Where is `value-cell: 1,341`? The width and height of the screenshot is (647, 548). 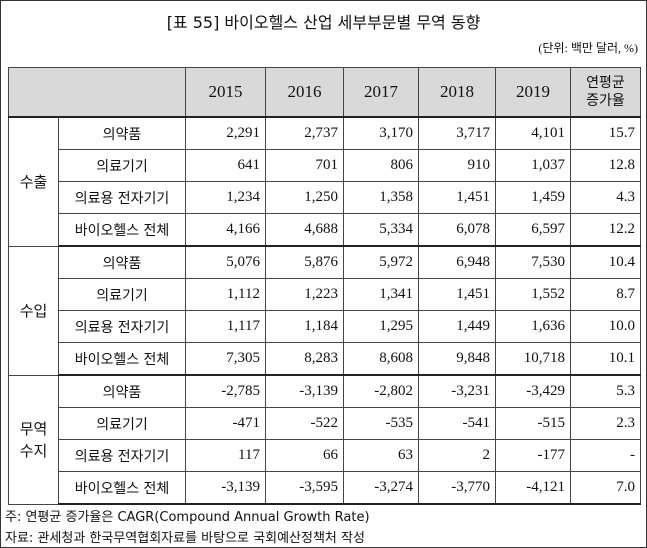
value-cell: 1,341 is located at coordinates (381, 294).